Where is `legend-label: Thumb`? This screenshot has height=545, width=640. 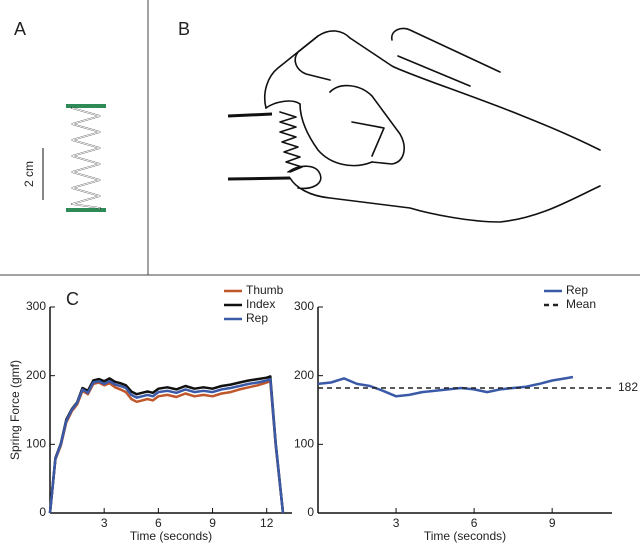 legend-label: Thumb is located at coordinates (265, 290).